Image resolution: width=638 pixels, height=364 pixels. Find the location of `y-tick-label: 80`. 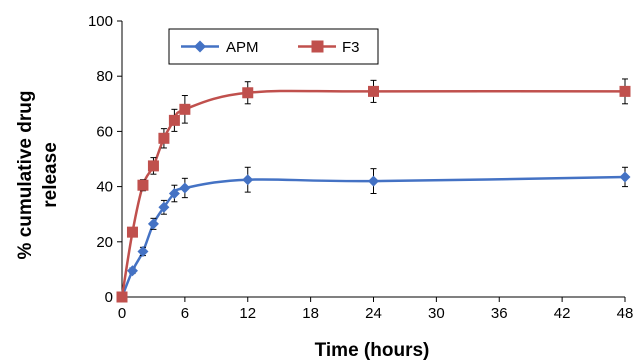

y-tick-label: 80 is located at coordinates (104, 76).